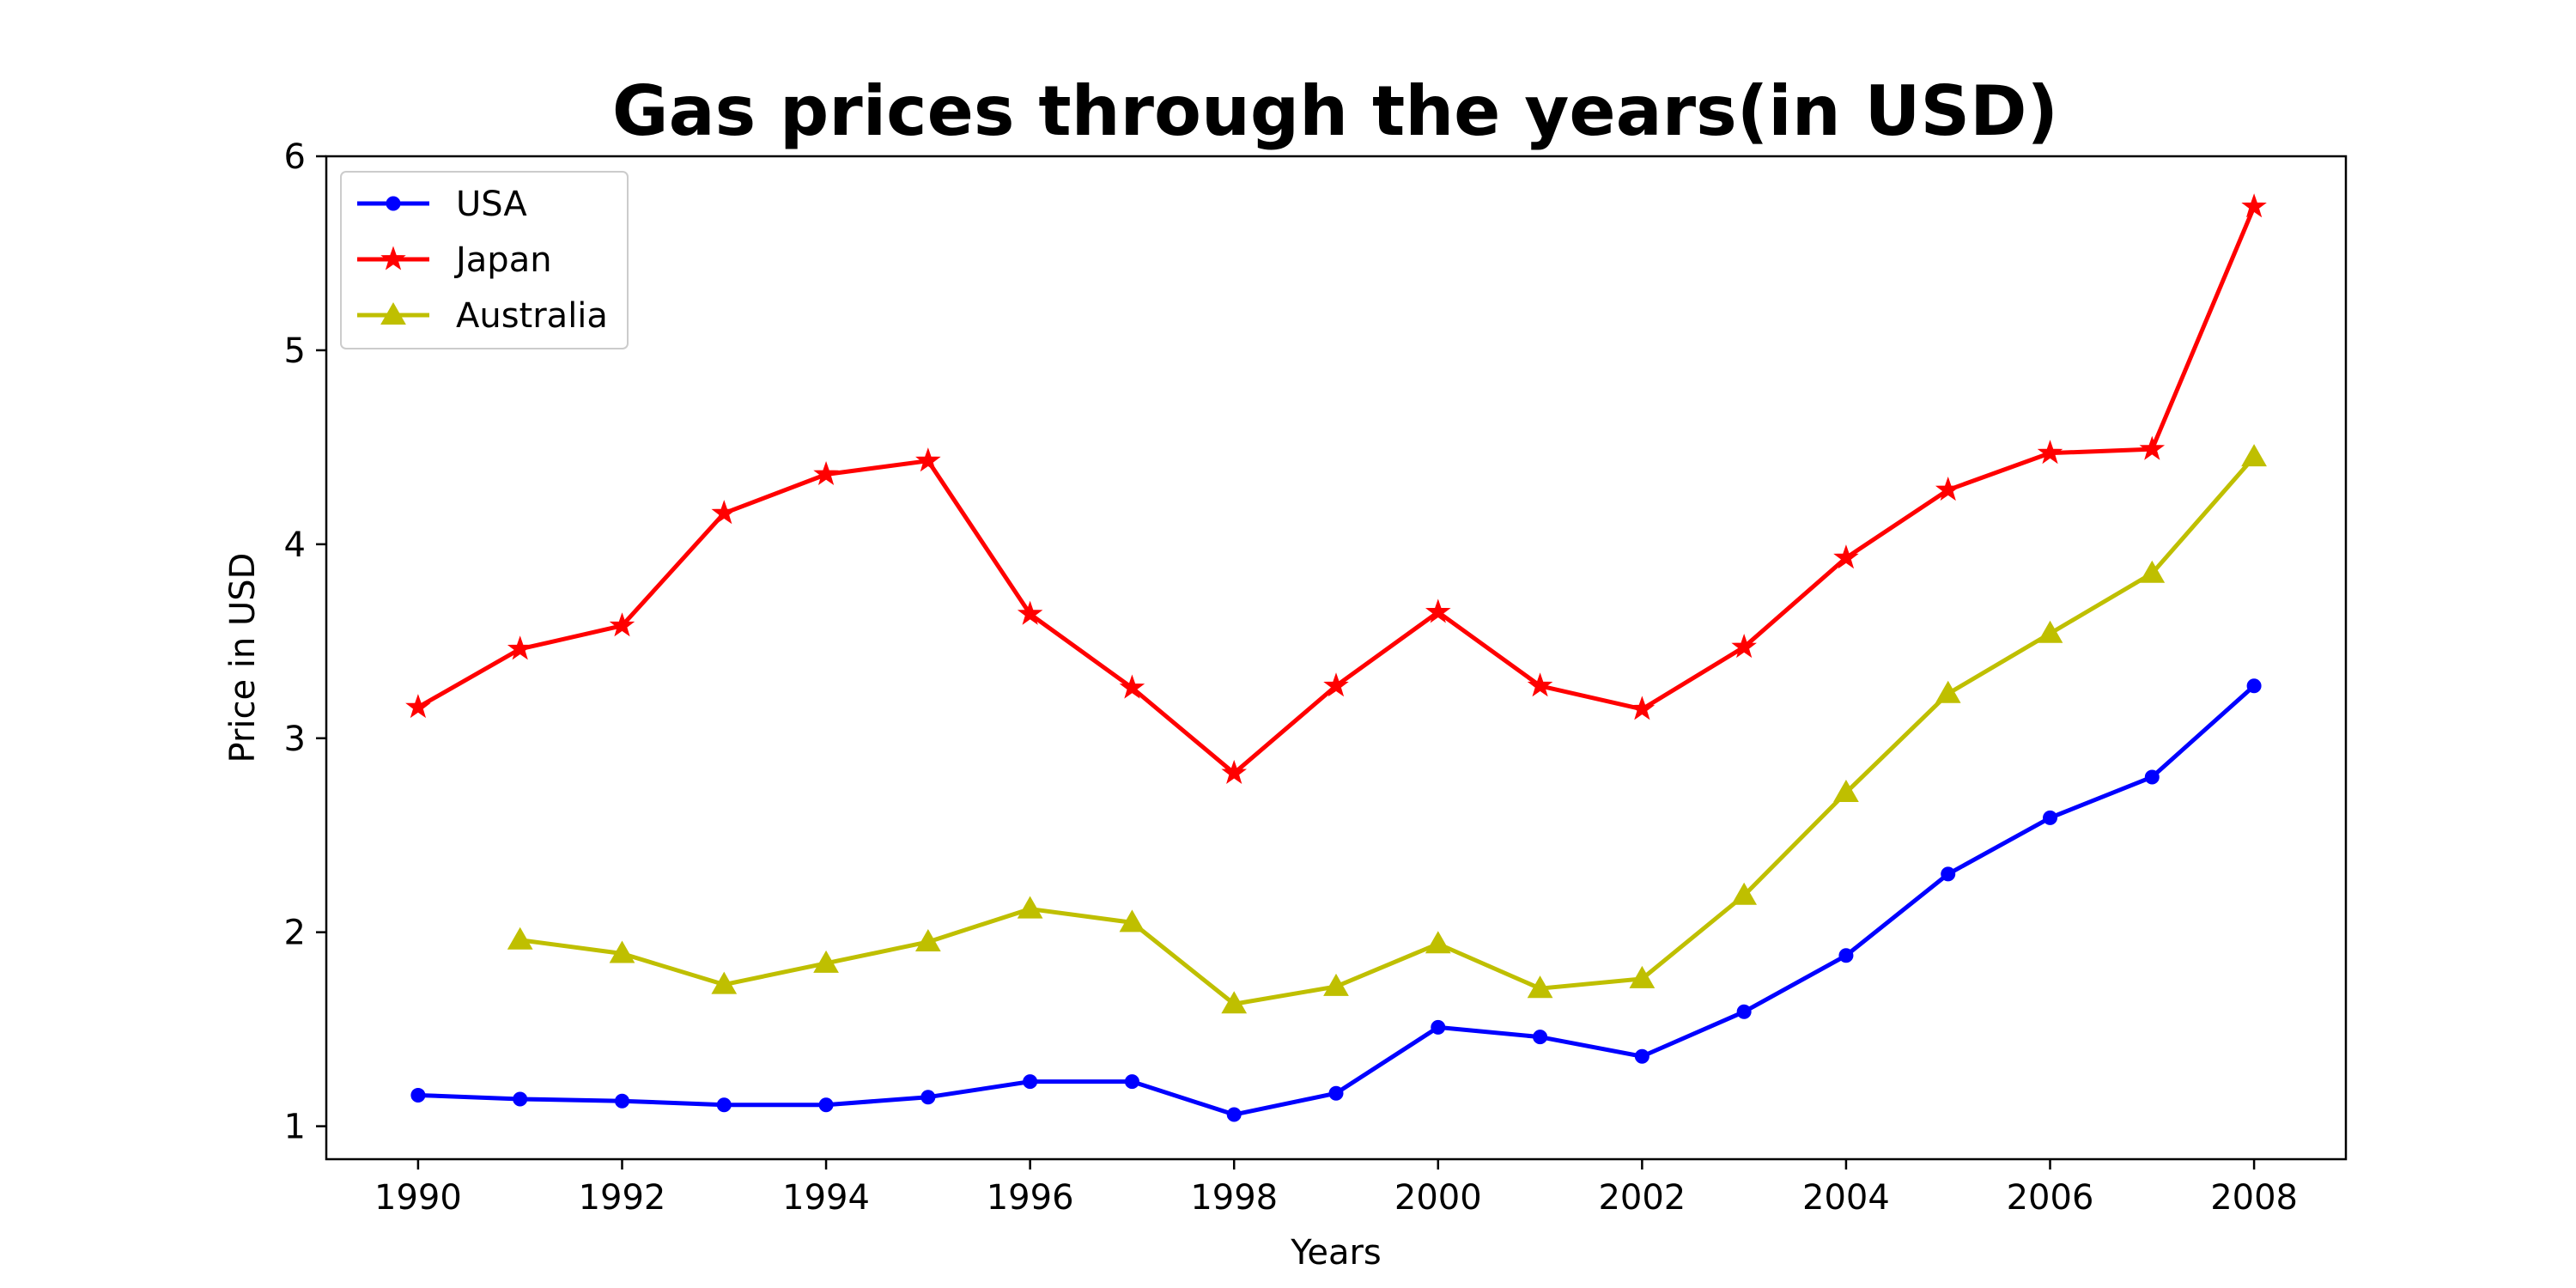 The height and width of the screenshot is (1288, 2576). What do you see at coordinates (295, 739) in the screenshot?
I see `y-tick-label: 3` at bounding box center [295, 739].